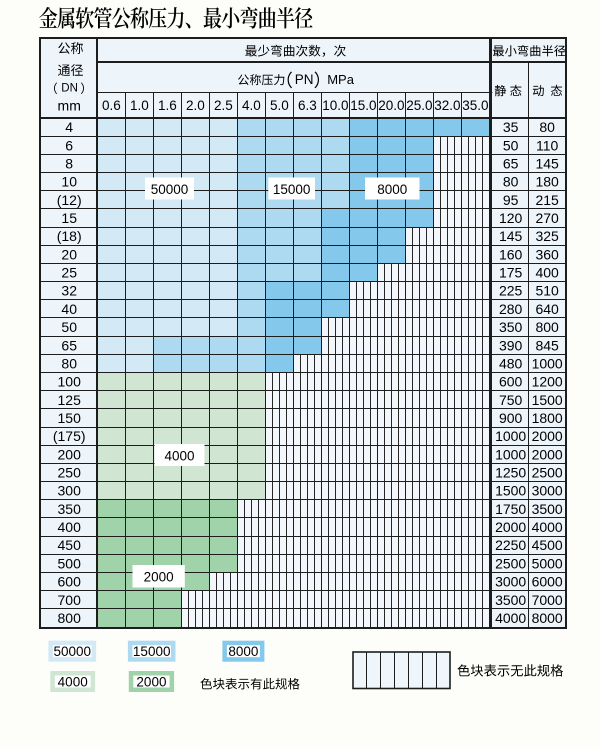  What do you see at coordinates (510, 545) in the screenshot?
I see `svg-text: 2250` at bounding box center [510, 545].